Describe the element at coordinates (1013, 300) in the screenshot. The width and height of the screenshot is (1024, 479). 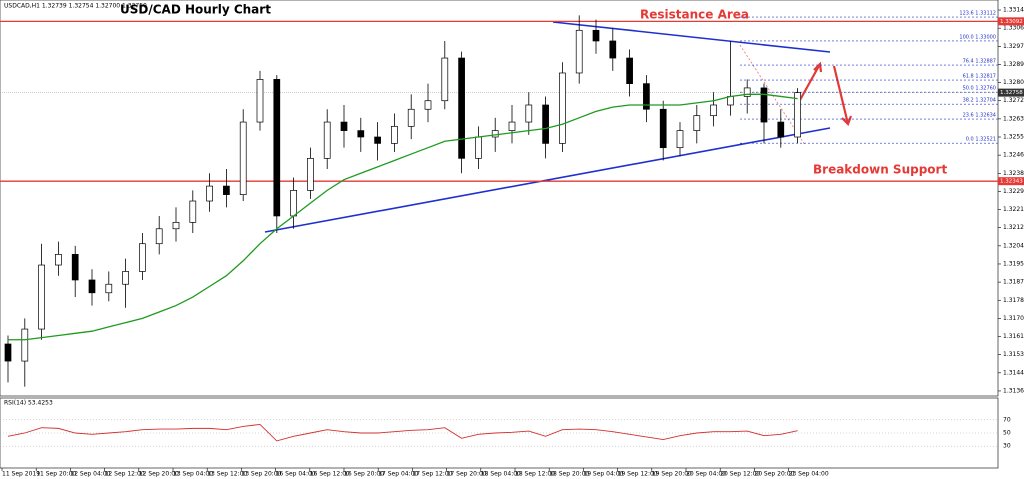
I see `y-tick-label: 1.31785` at that location.